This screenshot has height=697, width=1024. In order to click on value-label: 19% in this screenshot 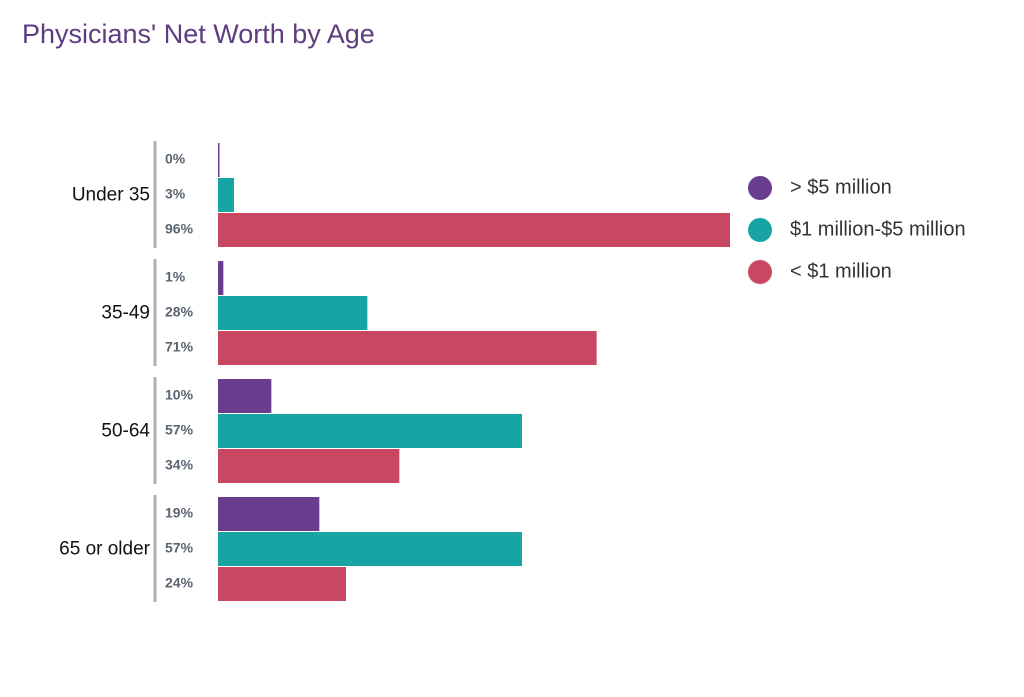, I will do `click(179, 513)`.